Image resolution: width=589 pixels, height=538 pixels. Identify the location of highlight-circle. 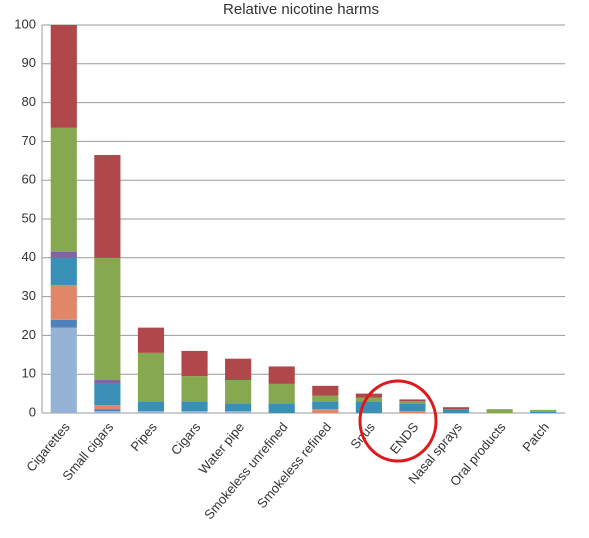
(398, 421).